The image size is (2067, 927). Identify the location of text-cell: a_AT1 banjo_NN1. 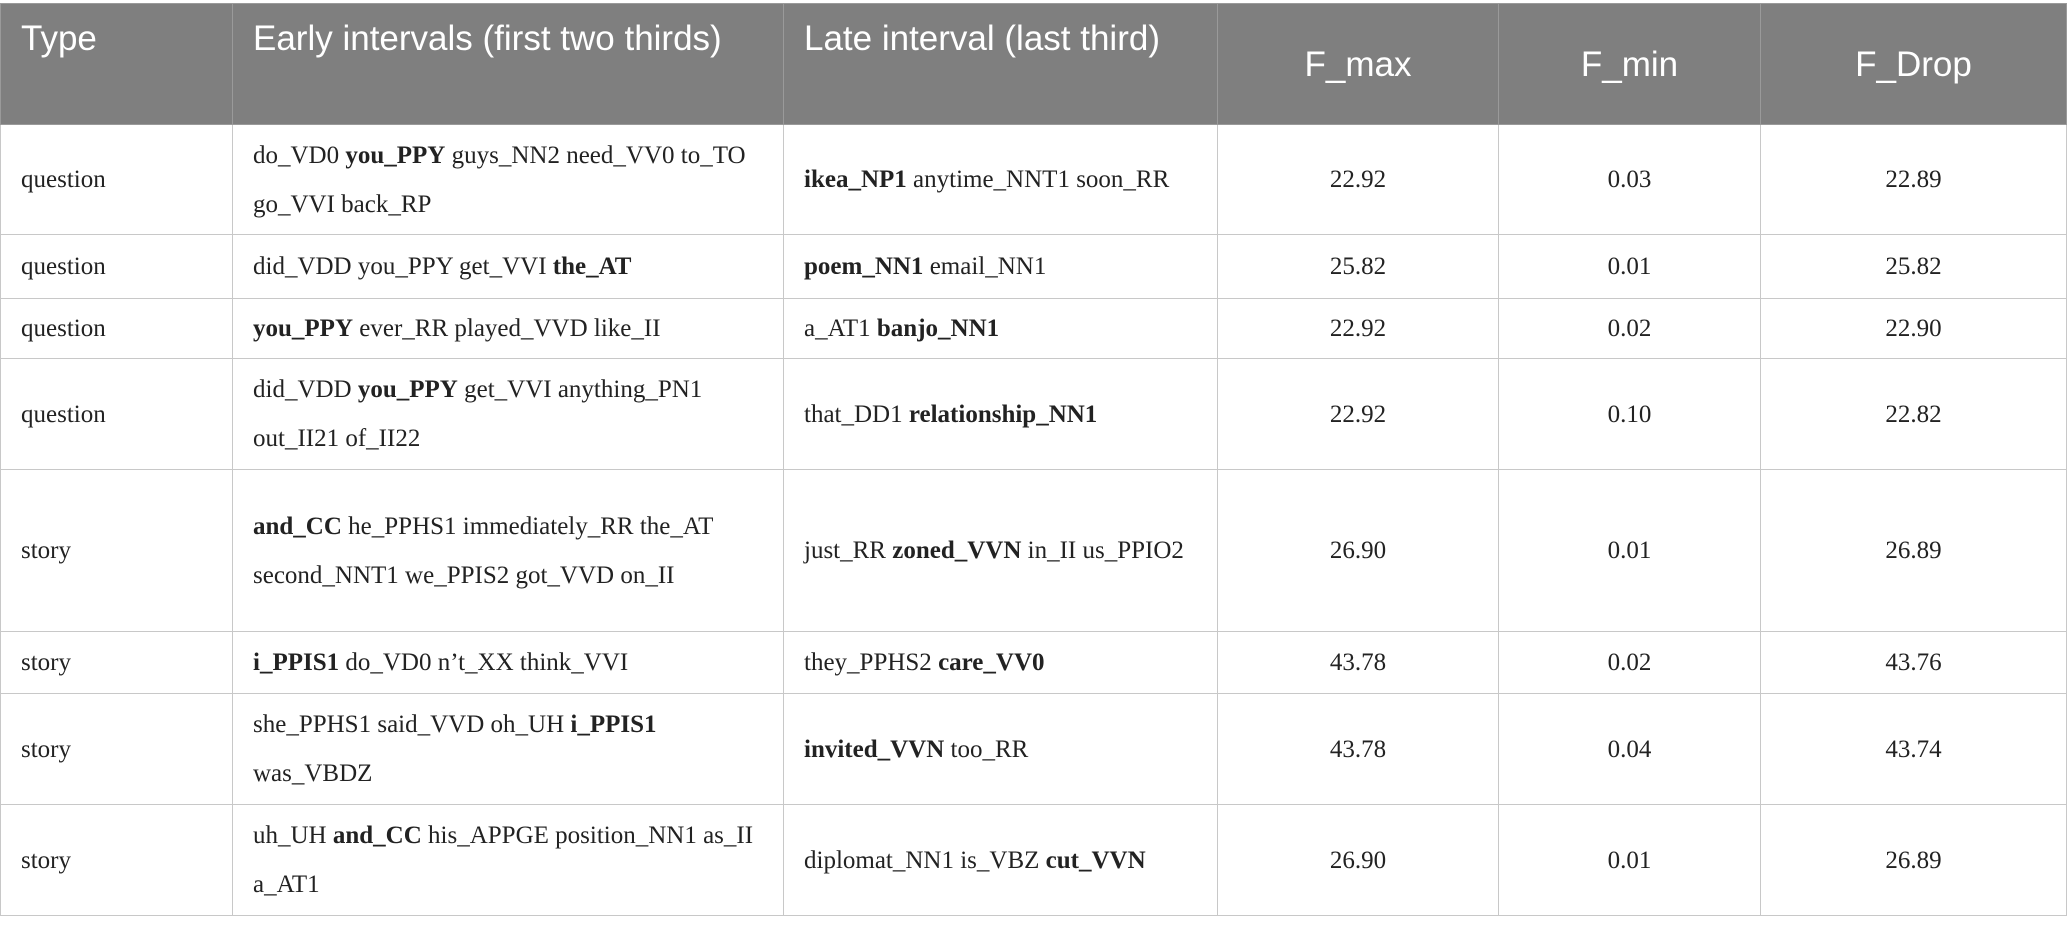
(1000, 328).